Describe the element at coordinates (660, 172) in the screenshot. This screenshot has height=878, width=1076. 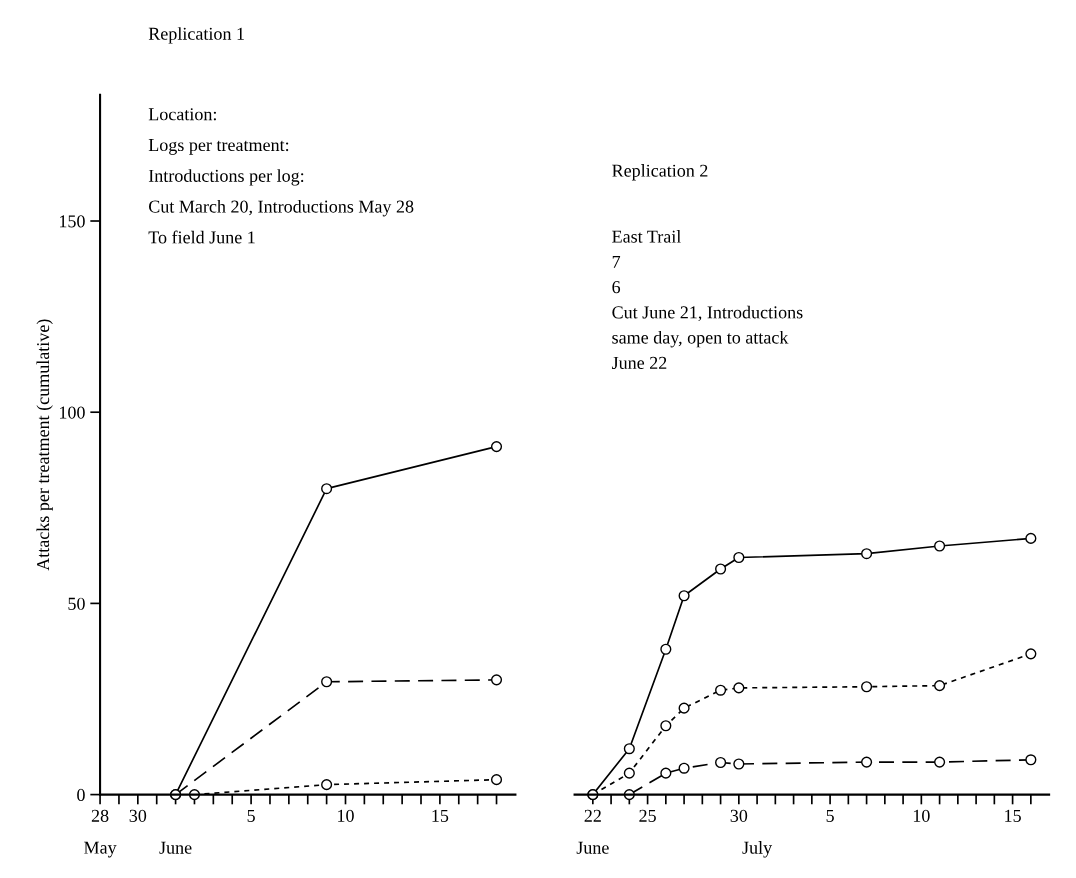
I see `chart-title: Replication 2` at that location.